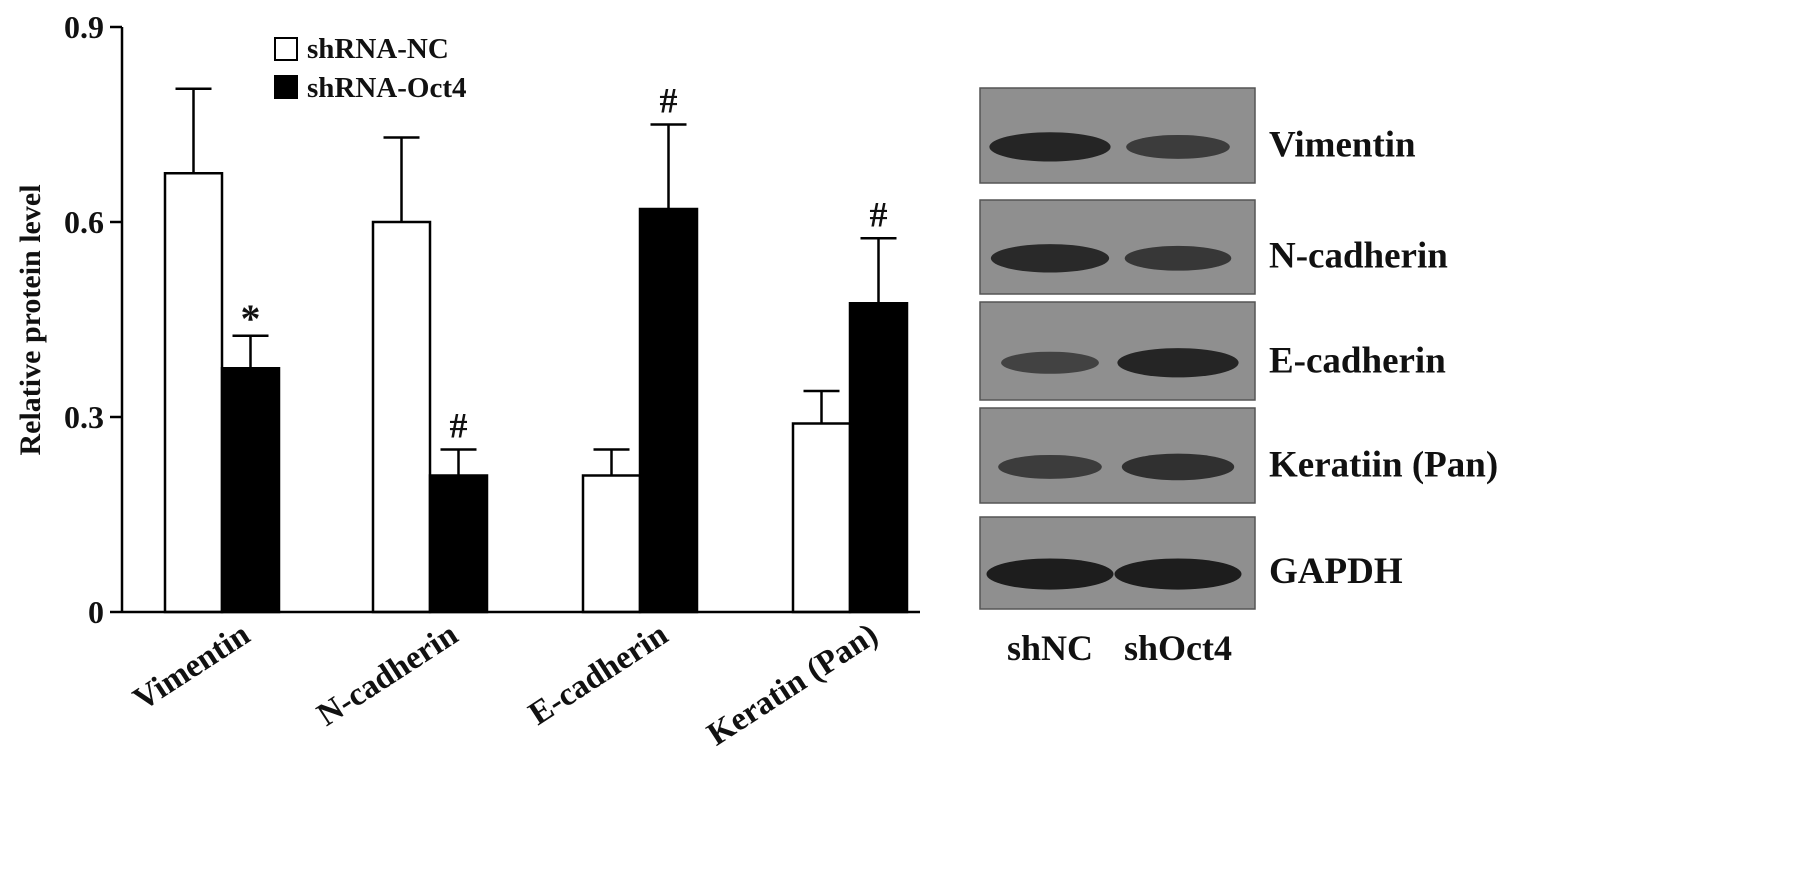 This screenshot has width=1795, height=888. I want to click on blot-band-e-cadherin-shoct4, so click(1178, 363).